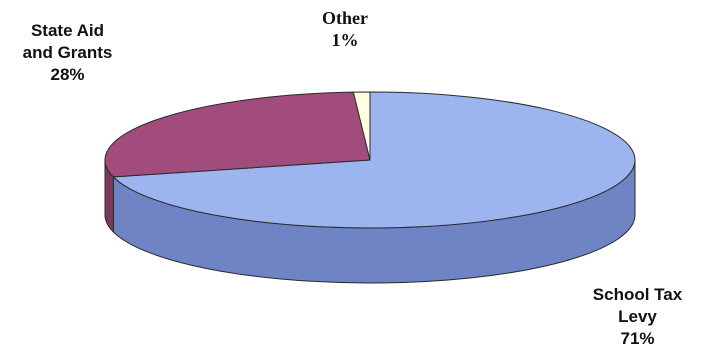 The width and height of the screenshot is (702, 360). I want to click on label-other-percent: 1%, so click(345, 40).